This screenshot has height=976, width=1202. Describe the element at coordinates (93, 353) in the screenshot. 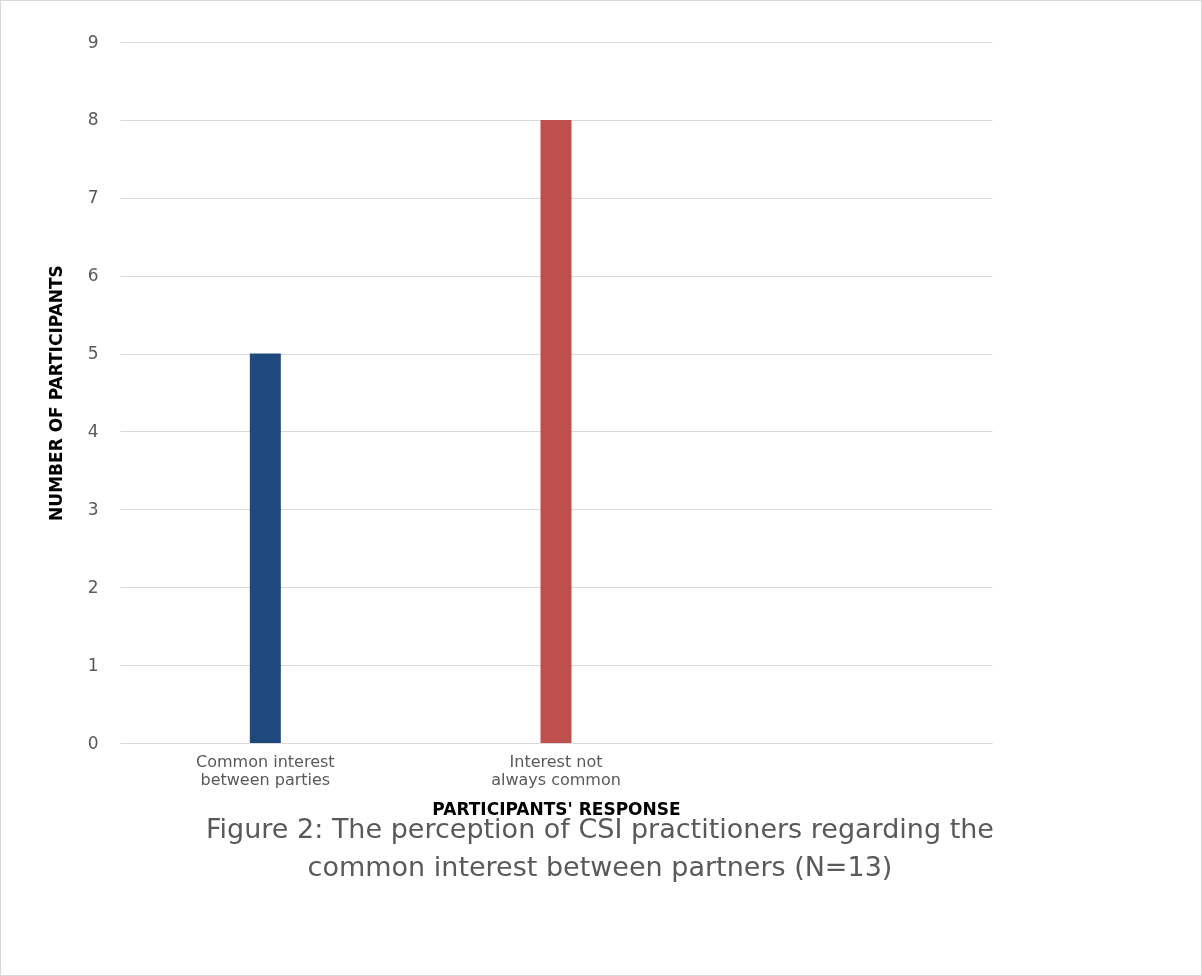

I see `y-tick-label: 5` at that location.